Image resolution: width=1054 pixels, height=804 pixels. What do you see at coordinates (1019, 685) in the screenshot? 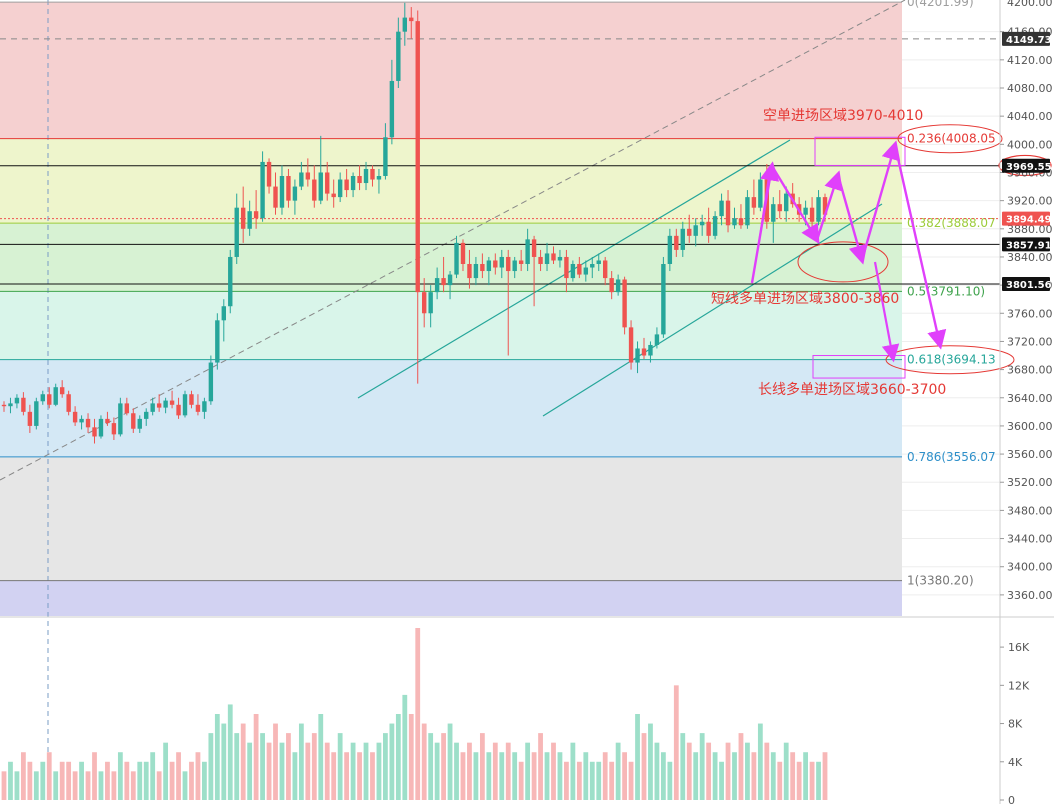
I see `volume-tick-label: 12K` at bounding box center [1019, 685].